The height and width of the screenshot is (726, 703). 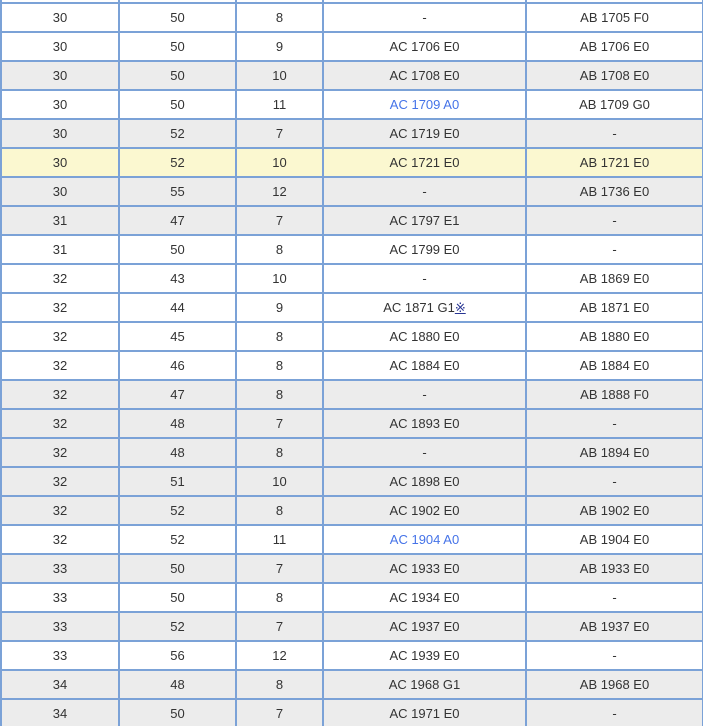 I want to click on table-cell: AB 1708 E0, so click(x=614, y=75).